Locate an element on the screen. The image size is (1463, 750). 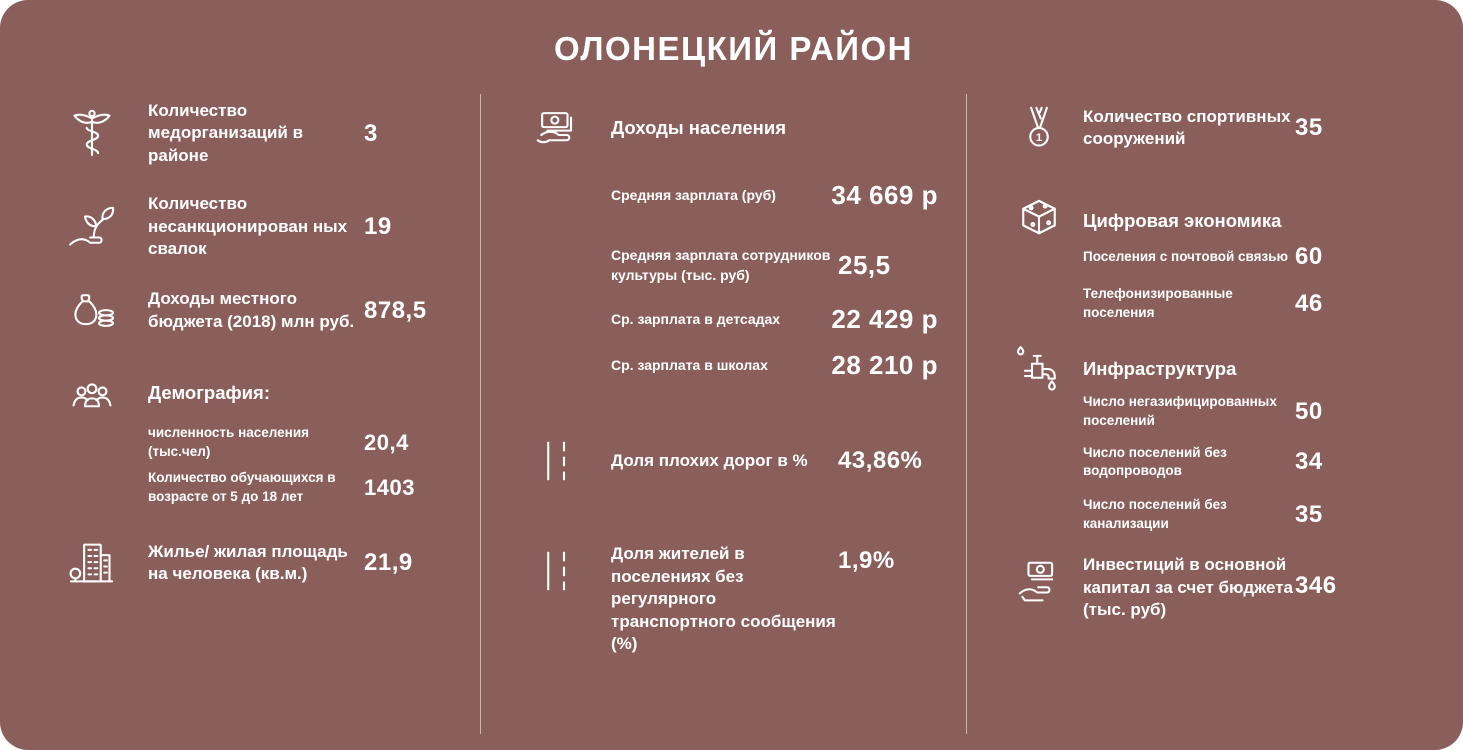
stat-row-med-orgs: Количество медорганизаций в районе 3 is located at coordinates (263, 133).